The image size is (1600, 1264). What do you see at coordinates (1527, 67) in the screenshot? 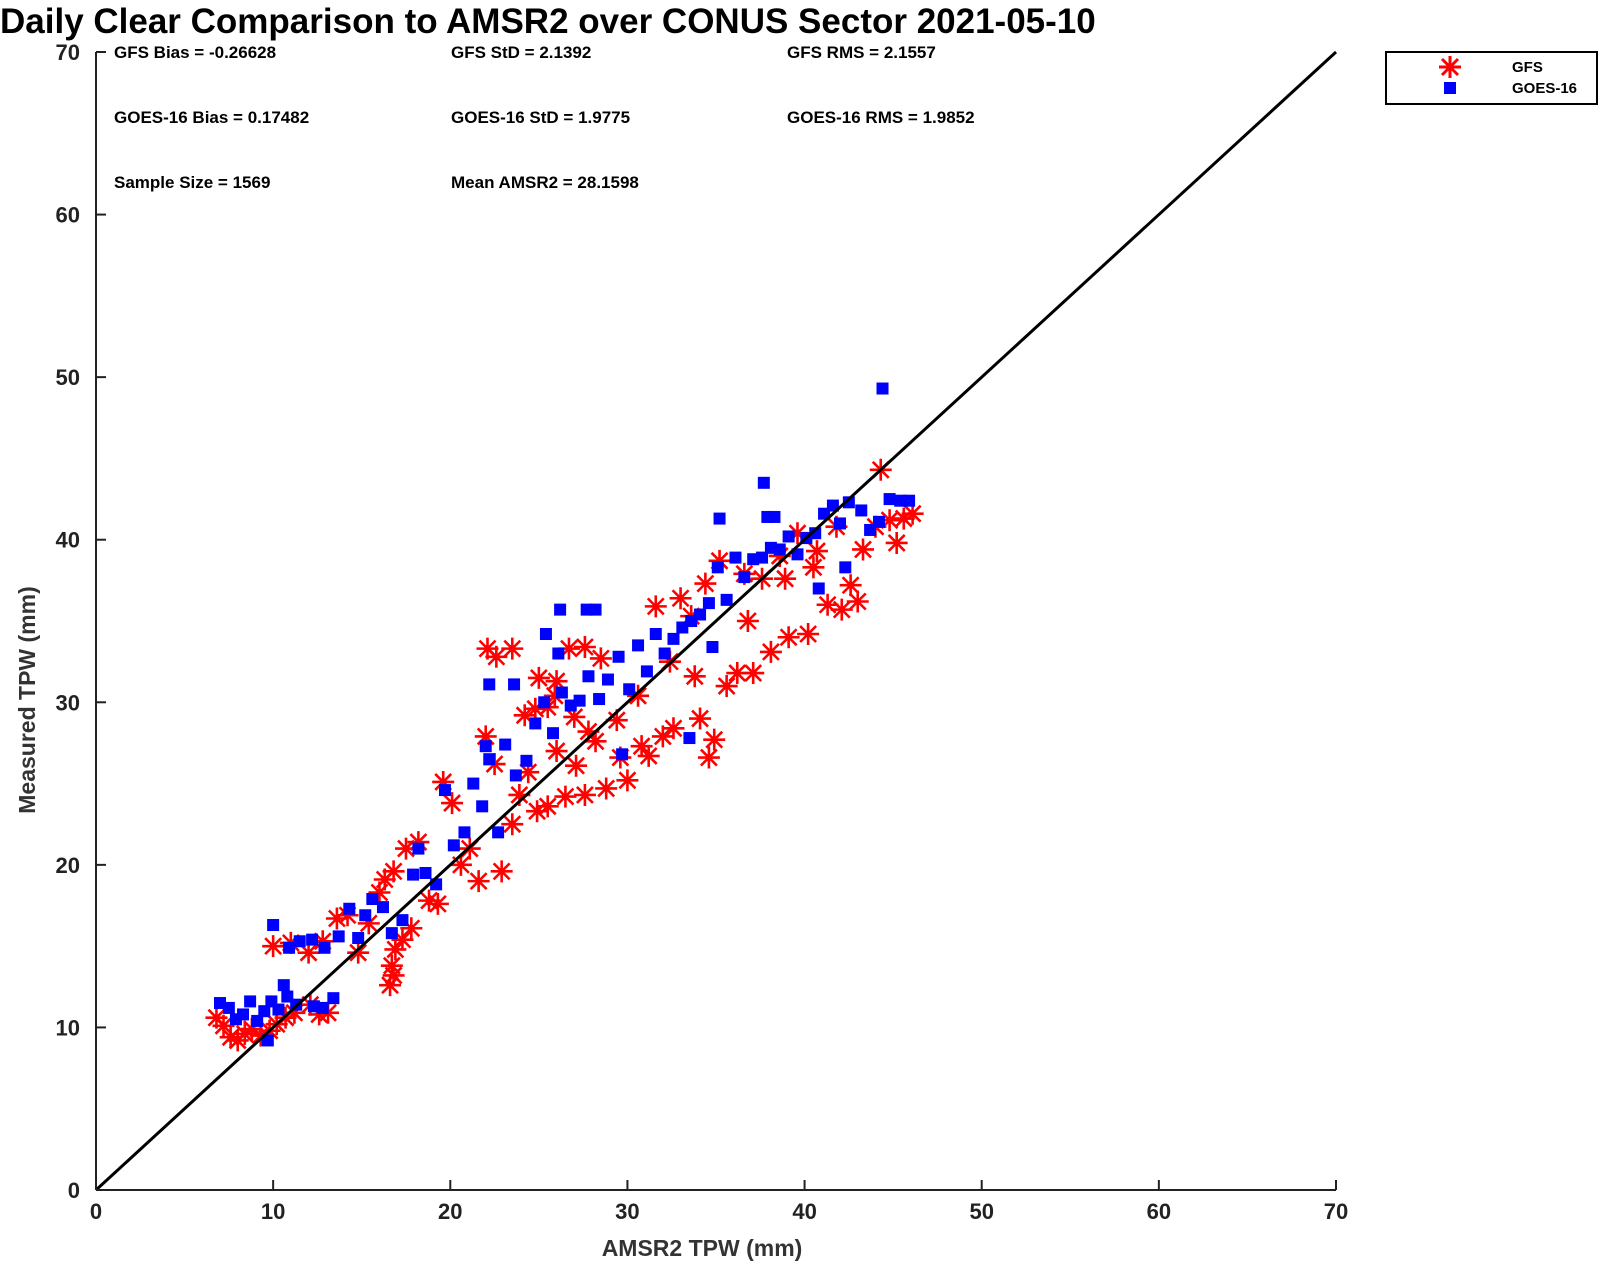
I see `legend-gfs-label: GFS` at bounding box center [1527, 67].